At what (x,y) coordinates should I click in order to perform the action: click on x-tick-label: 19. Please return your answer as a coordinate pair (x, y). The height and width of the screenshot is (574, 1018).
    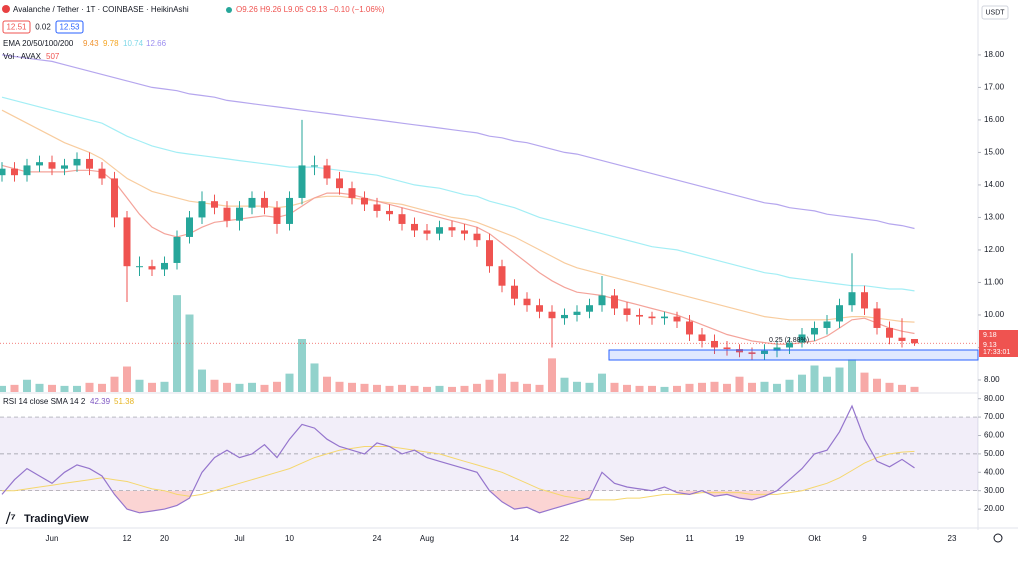
    Looking at the image, I should click on (739, 538).